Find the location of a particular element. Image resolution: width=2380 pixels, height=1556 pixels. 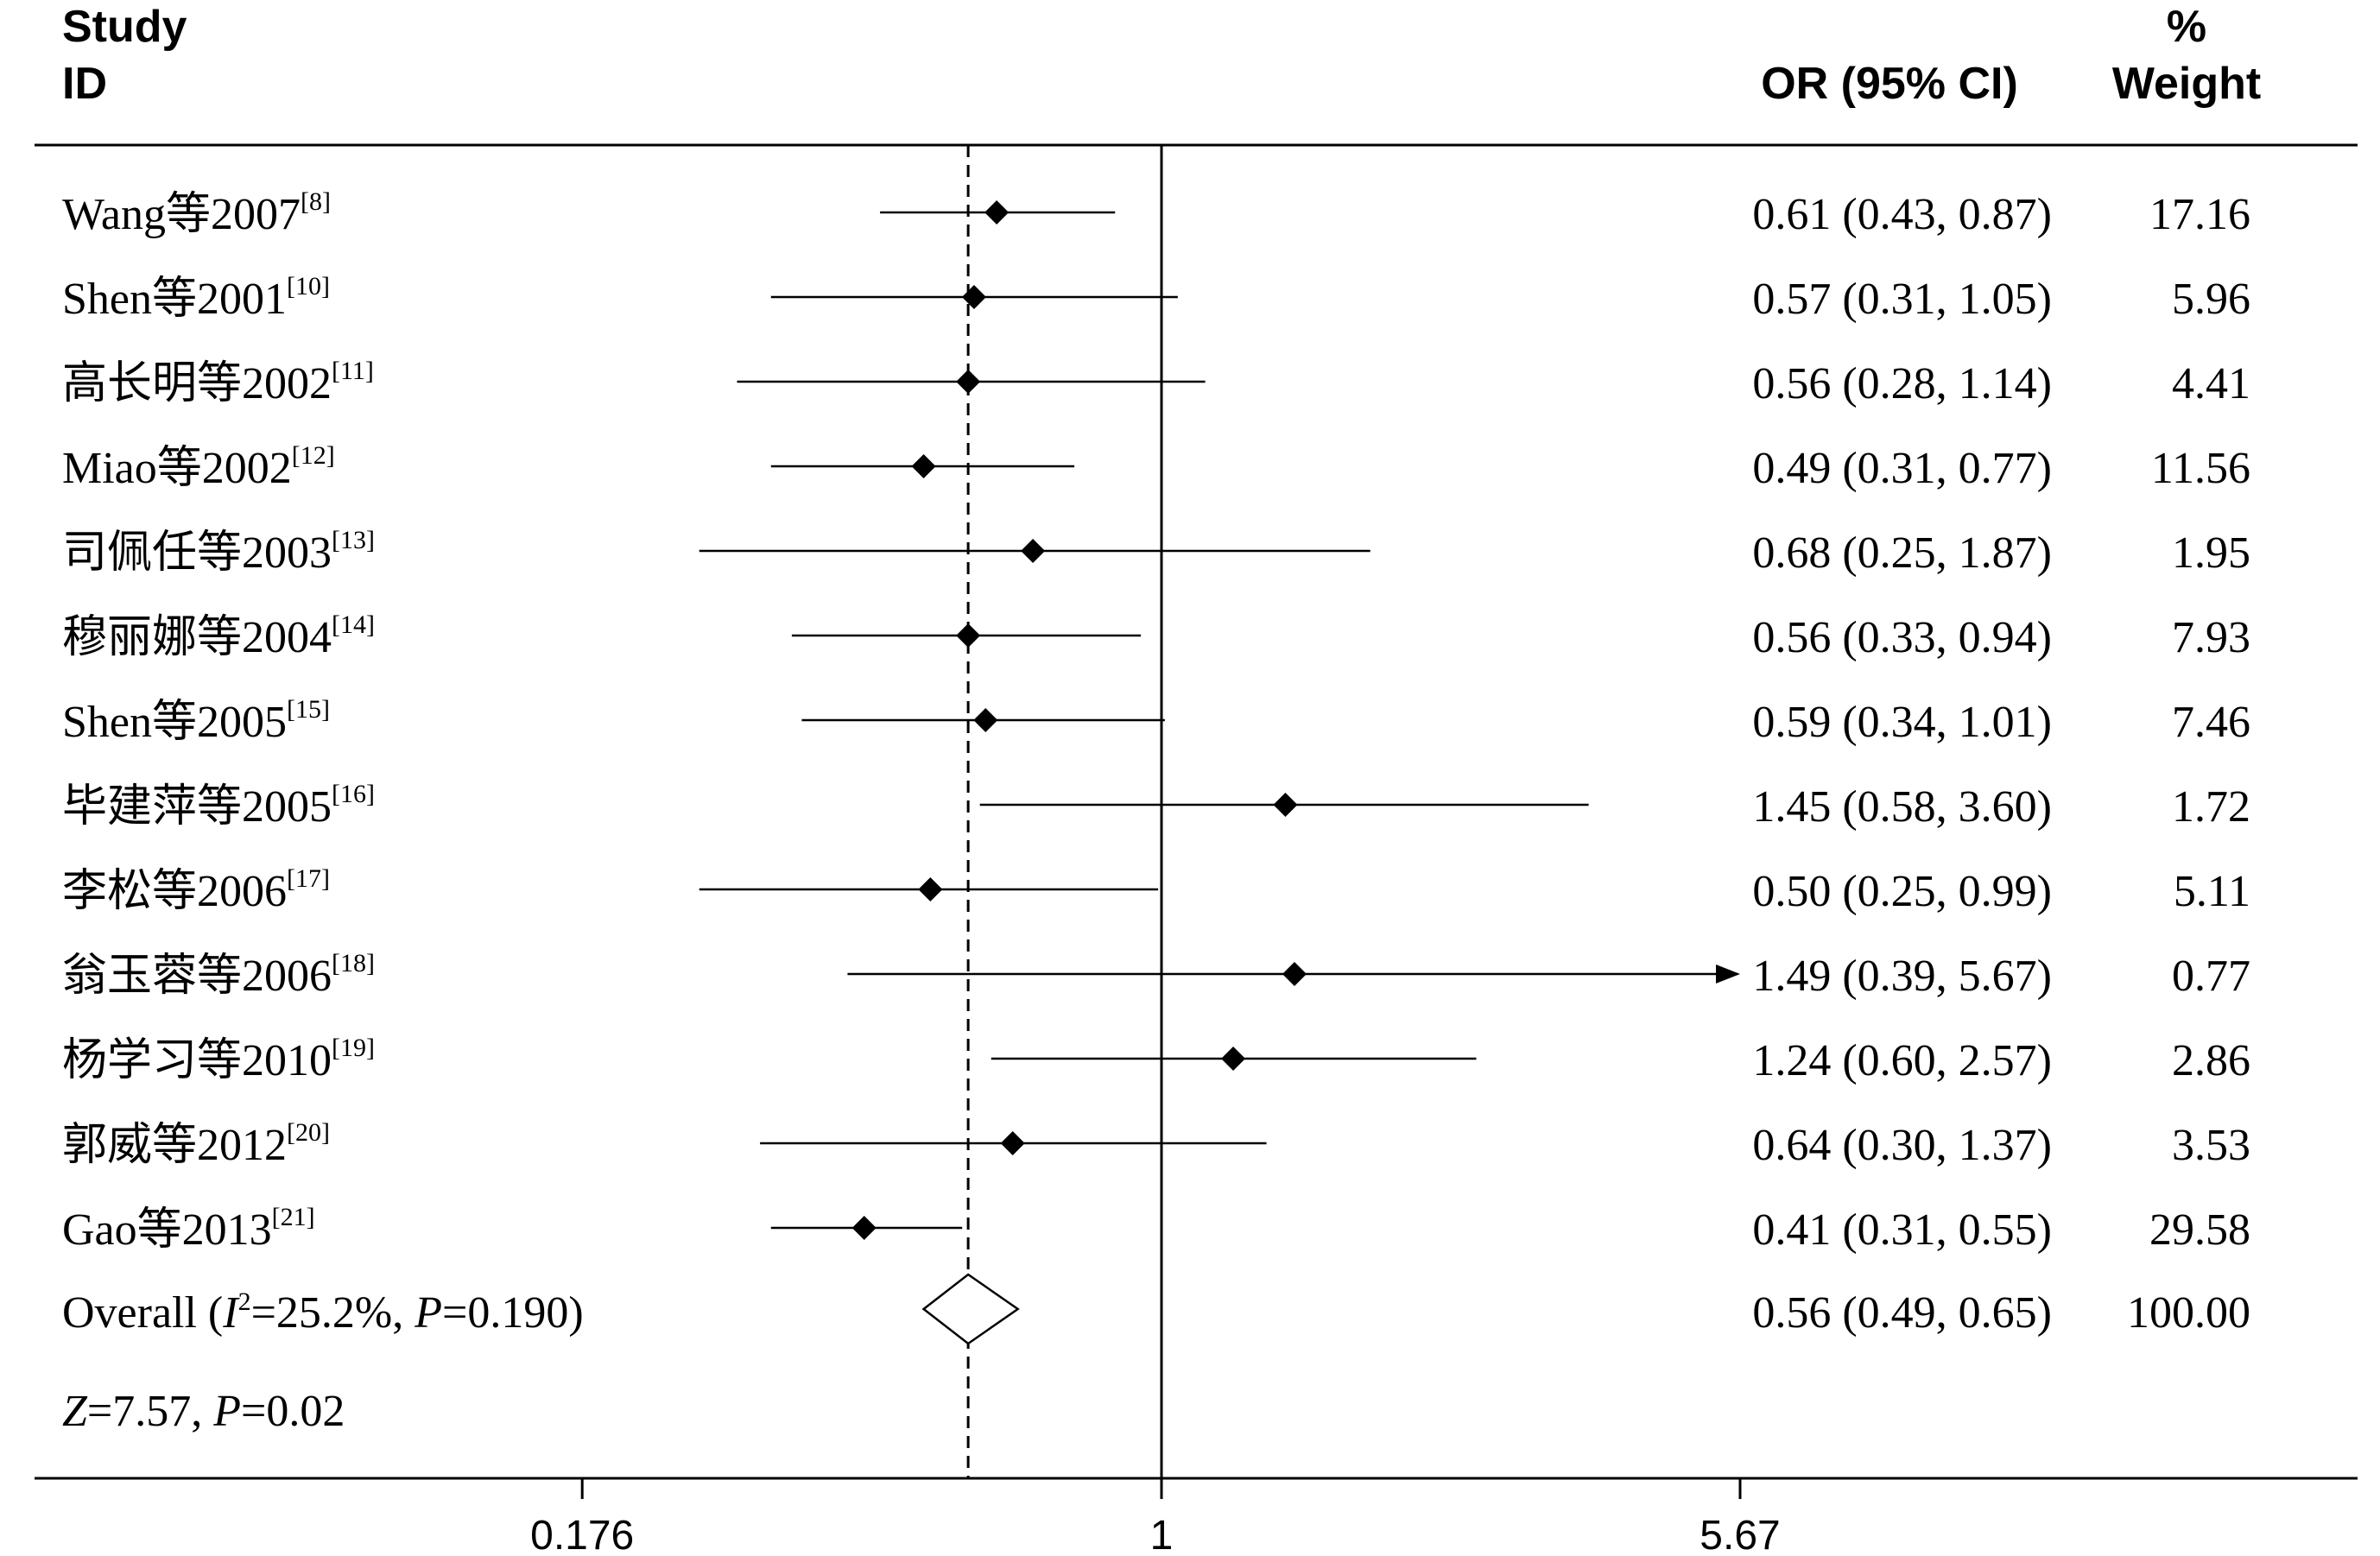

study-label: 李松等2006[17] is located at coordinates (196, 890).